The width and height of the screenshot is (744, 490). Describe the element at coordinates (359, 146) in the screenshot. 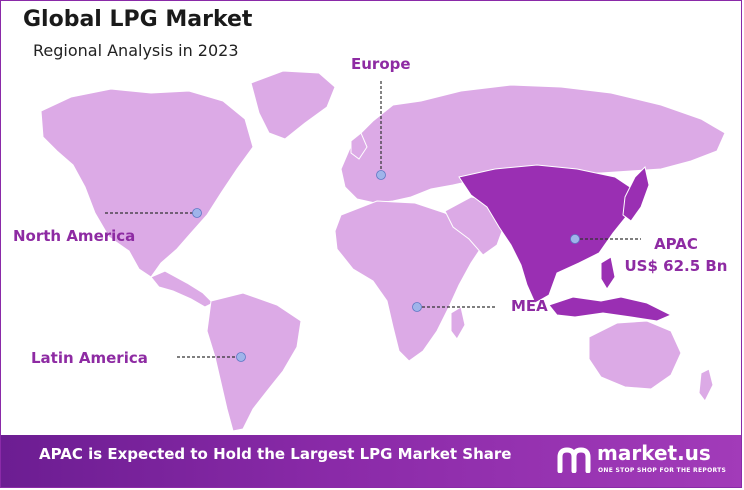

I see `uk-shape` at that location.